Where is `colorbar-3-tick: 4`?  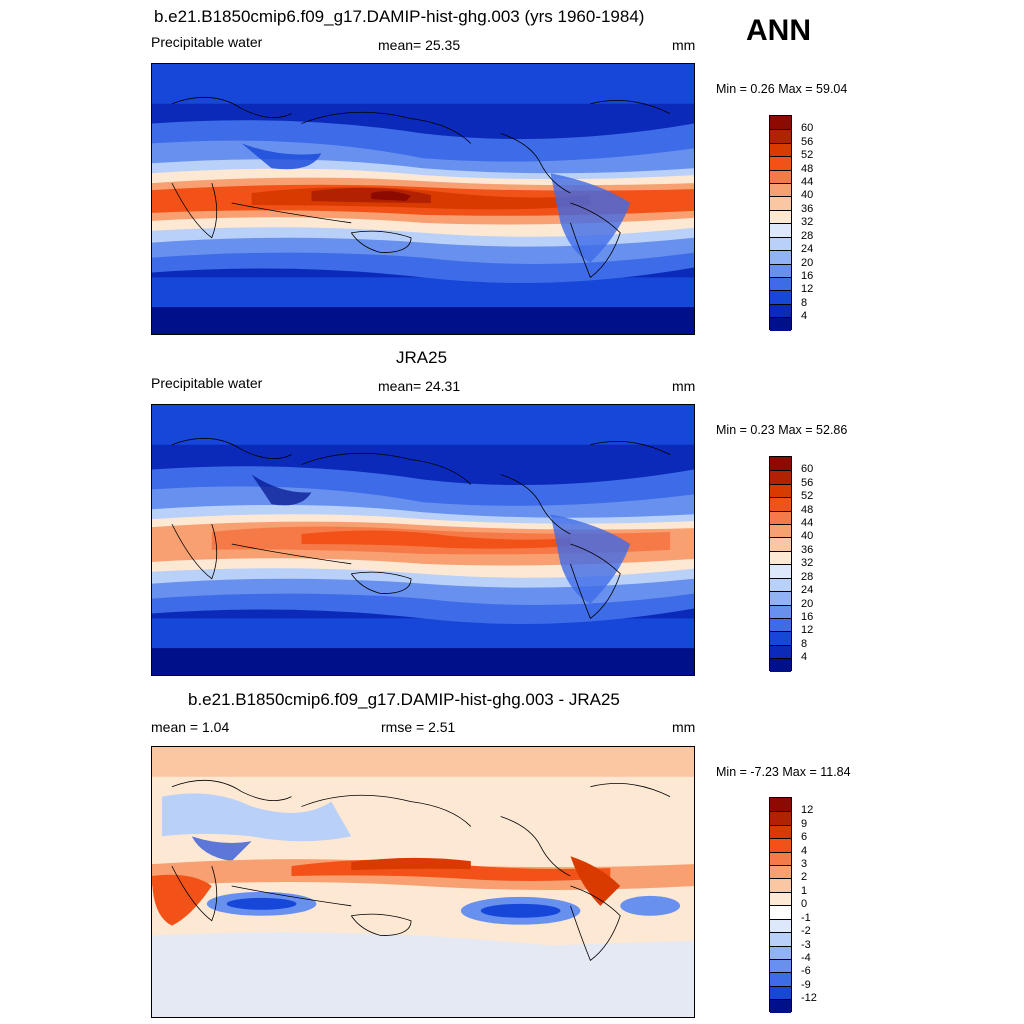 colorbar-3-tick: 4 is located at coordinates (804, 851).